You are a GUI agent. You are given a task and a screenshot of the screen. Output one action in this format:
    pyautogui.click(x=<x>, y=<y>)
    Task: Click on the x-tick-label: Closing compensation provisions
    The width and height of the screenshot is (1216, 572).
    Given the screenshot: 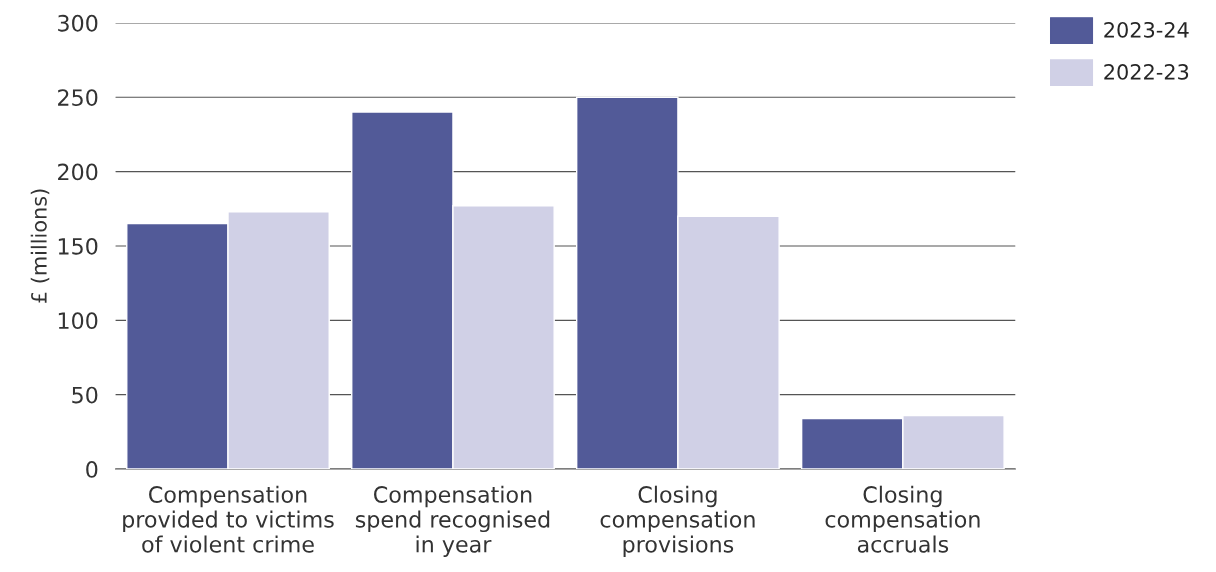 What is the action you would take?
    pyautogui.click(x=677, y=521)
    